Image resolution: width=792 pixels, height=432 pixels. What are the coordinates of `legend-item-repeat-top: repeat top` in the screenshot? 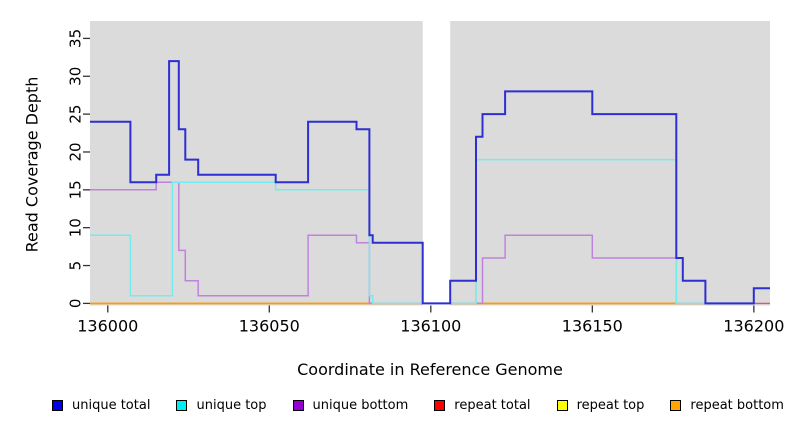 It's located at (600, 405).